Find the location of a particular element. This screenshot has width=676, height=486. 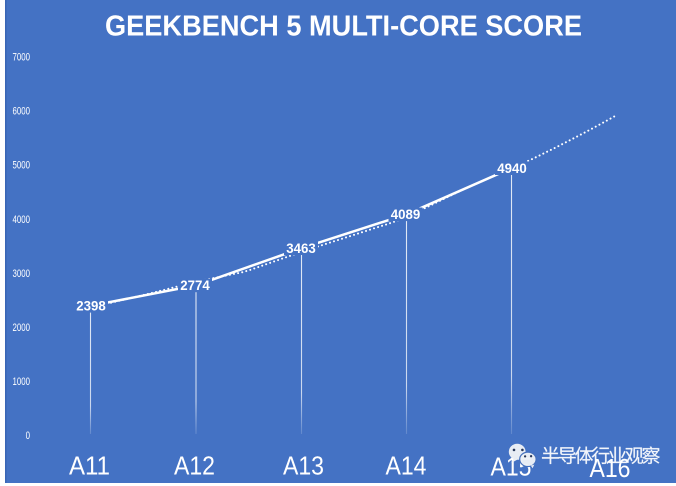

svg-text: A13 is located at coordinates (303, 466).